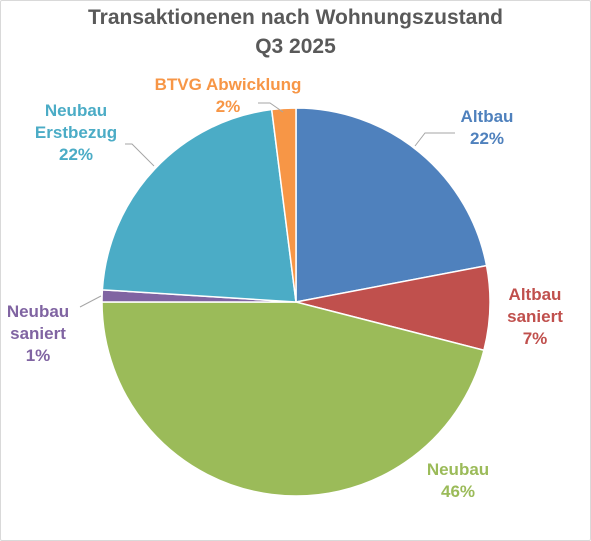  What do you see at coordinates (295, 46) in the screenshot?
I see `chart-subtitle: Q3 2025` at bounding box center [295, 46].